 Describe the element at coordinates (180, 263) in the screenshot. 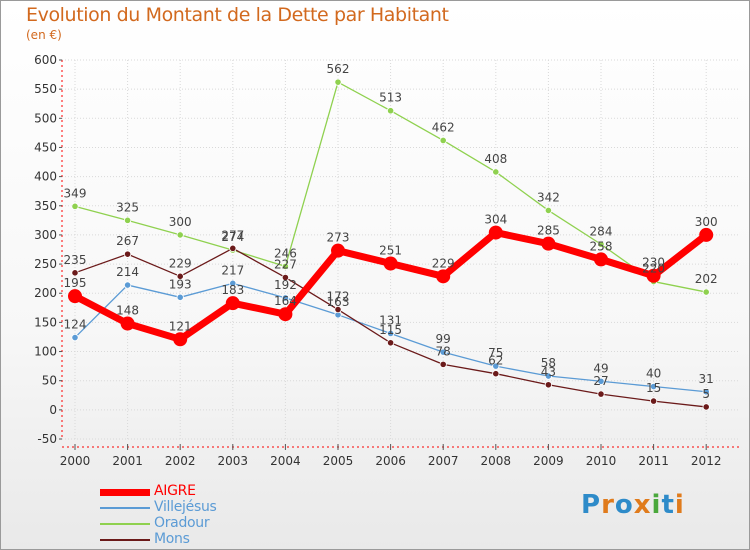

I see `data-label-mons: 229` at that location.